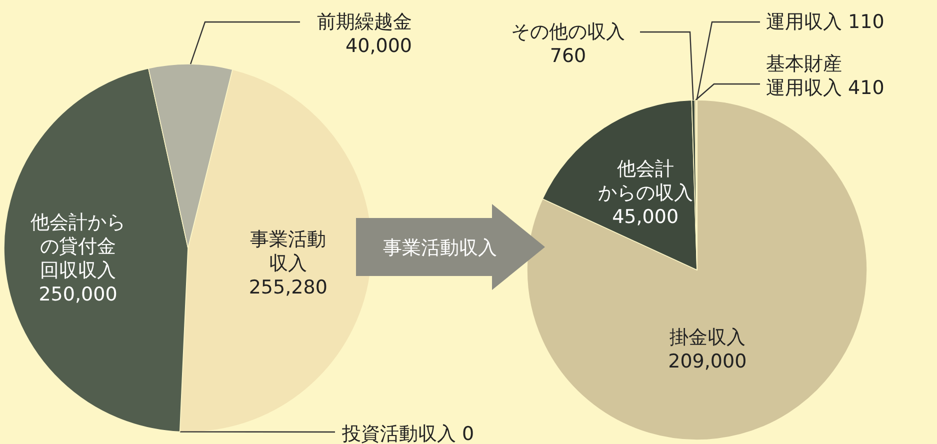 Image resolution: width=937 pixels, height=444 pixels. Describe the element at coordinates (568, 32) in the screenshot. I see `slice-label: その他の収入` at that location.